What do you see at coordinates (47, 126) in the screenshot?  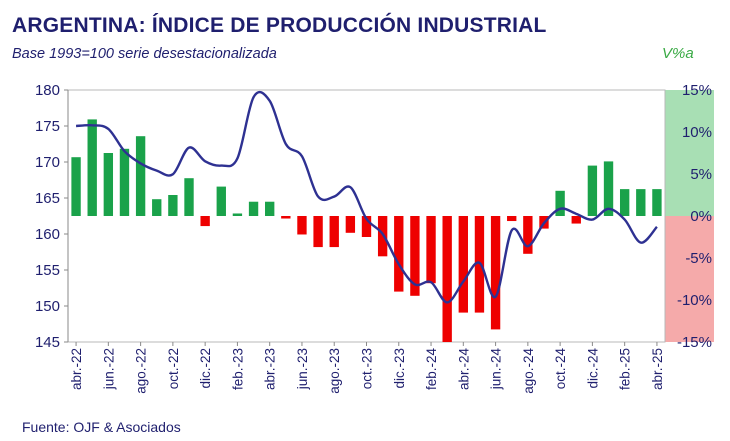 I see `left-axis-tick-label: 175` at bounding box center [47, 126].